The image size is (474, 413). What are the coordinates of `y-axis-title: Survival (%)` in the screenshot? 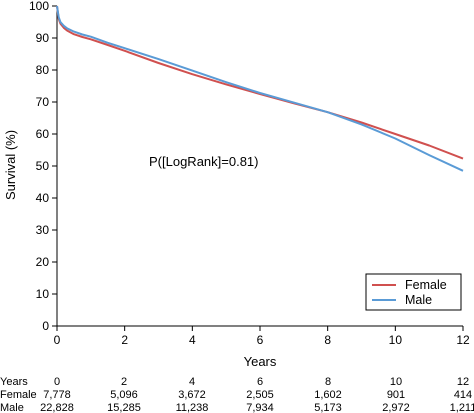 It's located at (10, 165).